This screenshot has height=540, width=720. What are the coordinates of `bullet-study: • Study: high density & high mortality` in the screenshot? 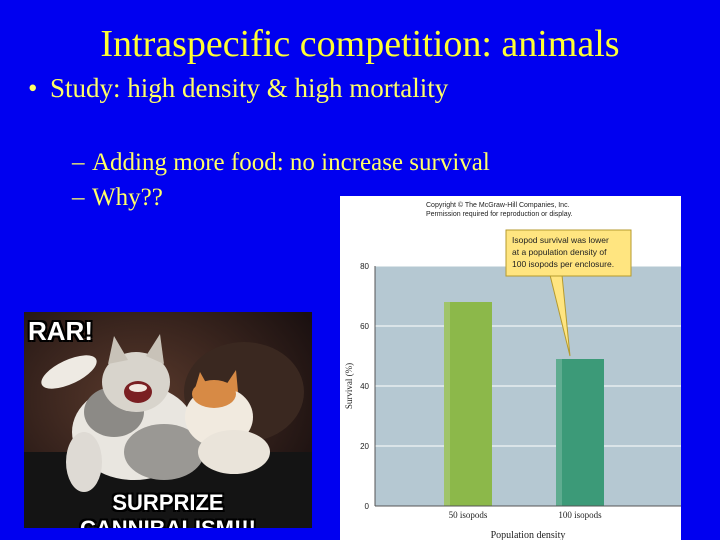 It's located at (238, 88).